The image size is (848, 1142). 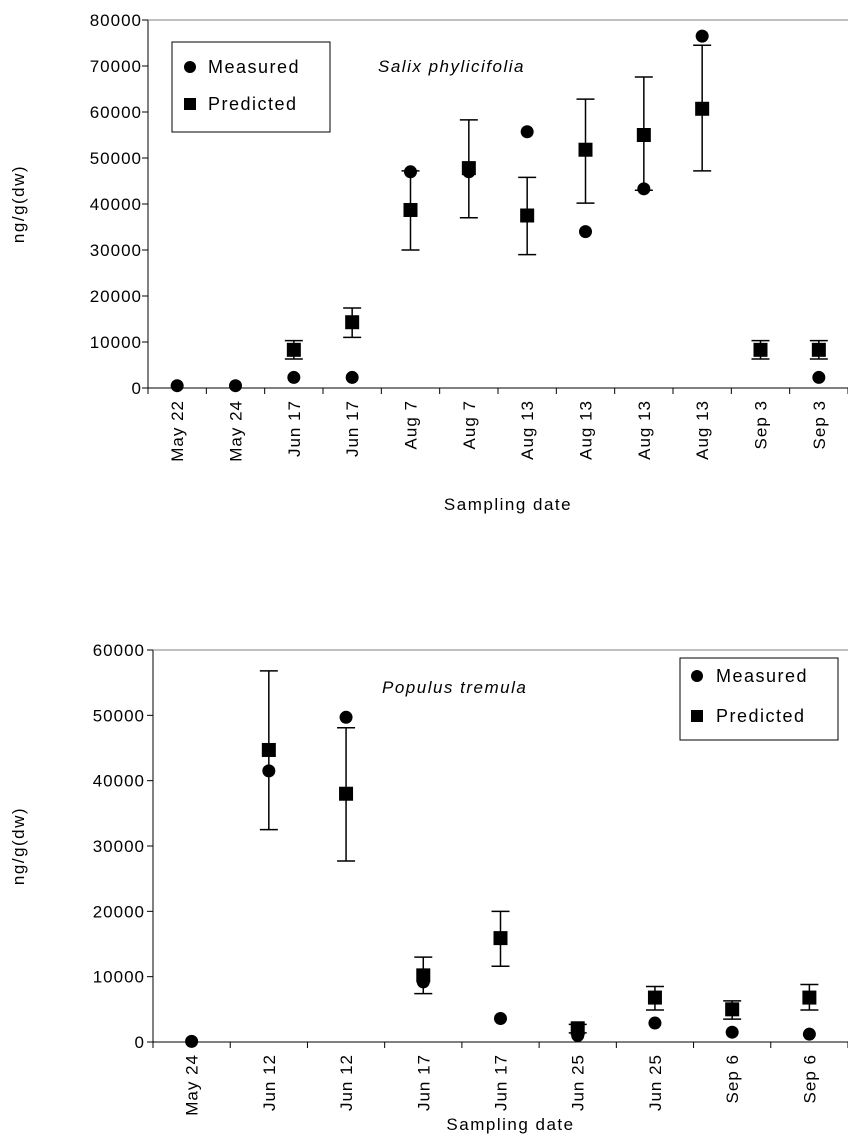 What do you see at coordinates (116, 66) in the screenshot?
I see `y-tick-label: 70000` at bounding box center [116, 66].